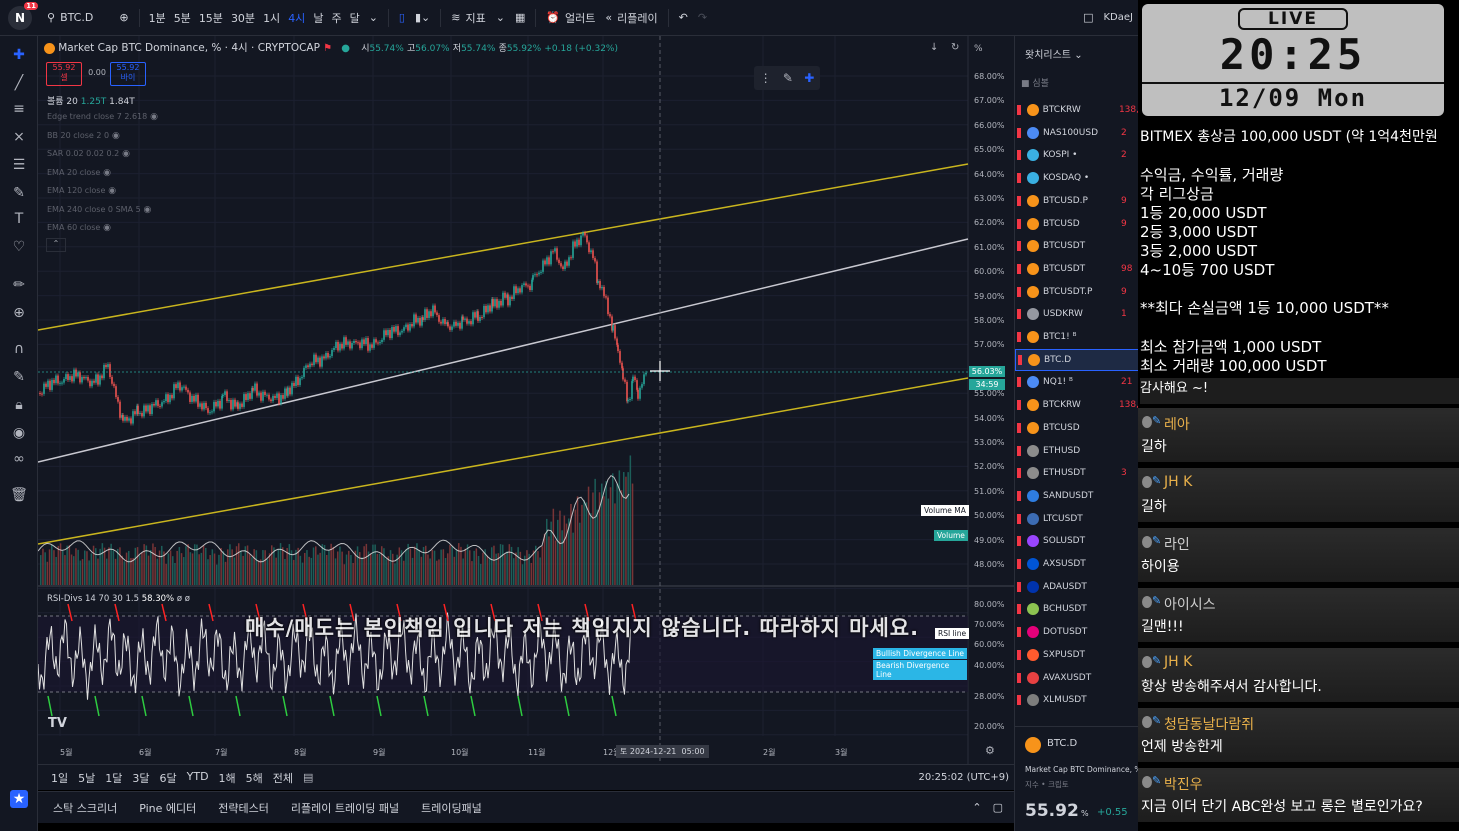  What do you see at coordinates (1076, 564) in the screenshot?
I see `watchlist-row: AXSUSDT` at bounding box center [1076, 564].